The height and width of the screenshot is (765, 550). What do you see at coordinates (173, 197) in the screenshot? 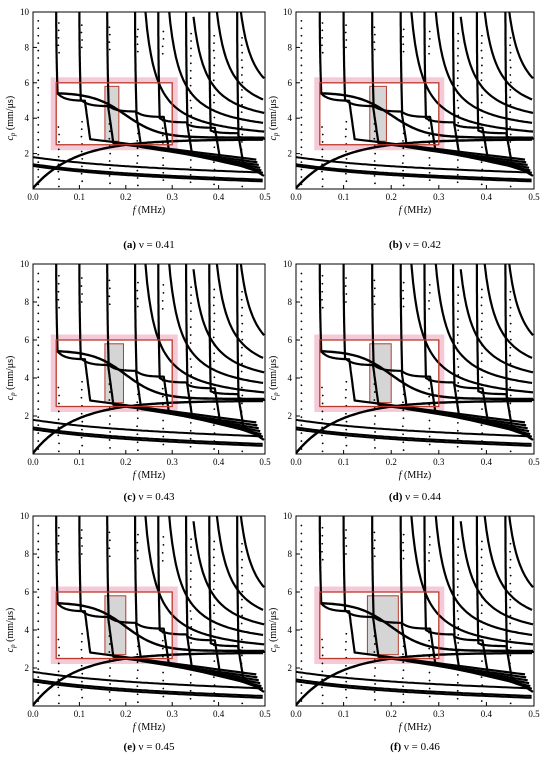
I see `x-tick-label: 0.3` at bounding box center [173, 197].